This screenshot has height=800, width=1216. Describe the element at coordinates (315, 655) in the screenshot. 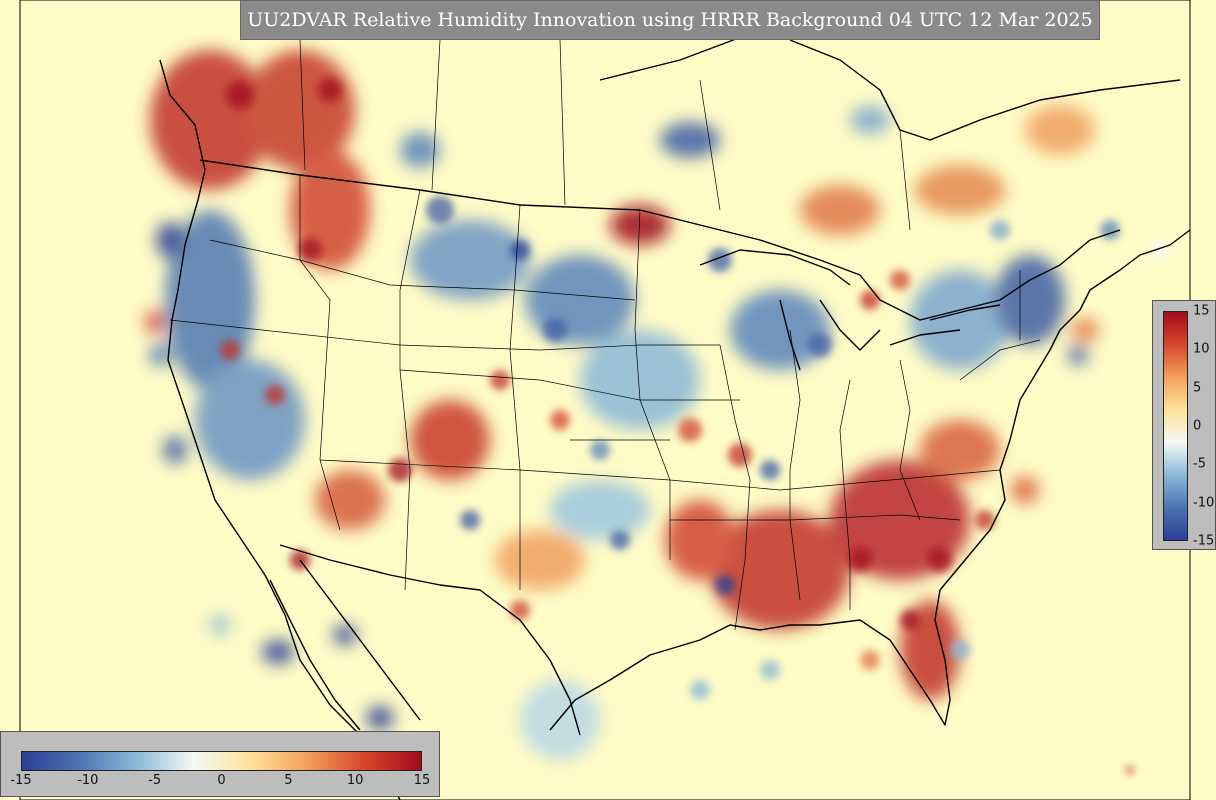

I see `baja-peninsula` at that location.